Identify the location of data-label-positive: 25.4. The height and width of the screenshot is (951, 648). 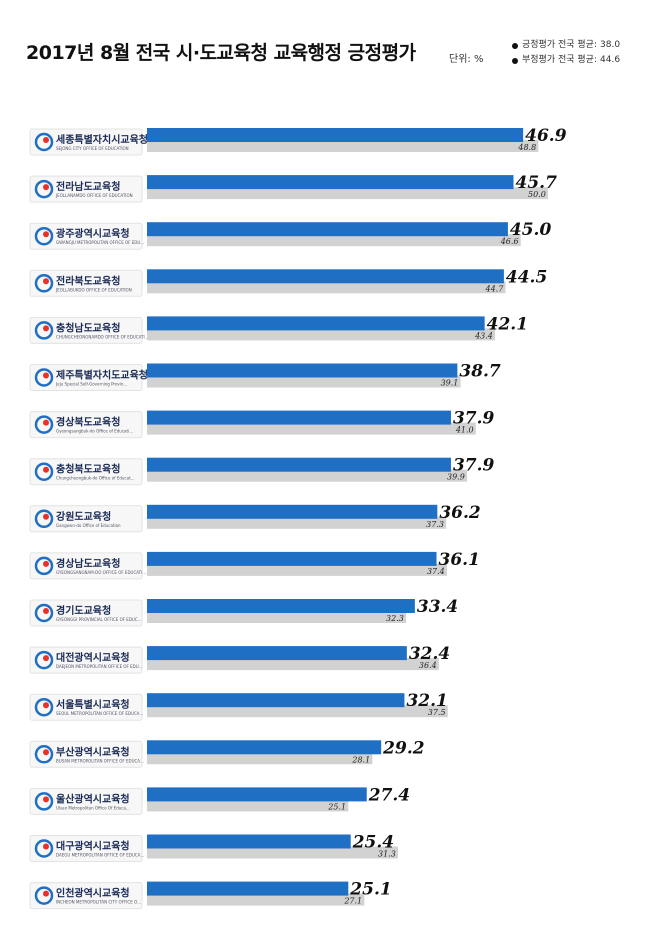
(373, 843).